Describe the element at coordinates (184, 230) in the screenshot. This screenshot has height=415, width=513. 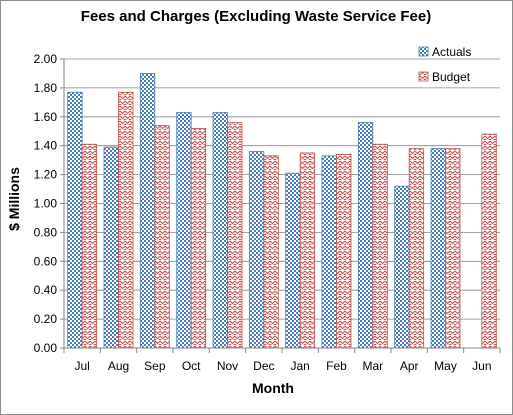
I see `bar-actuals-oct` at that location.